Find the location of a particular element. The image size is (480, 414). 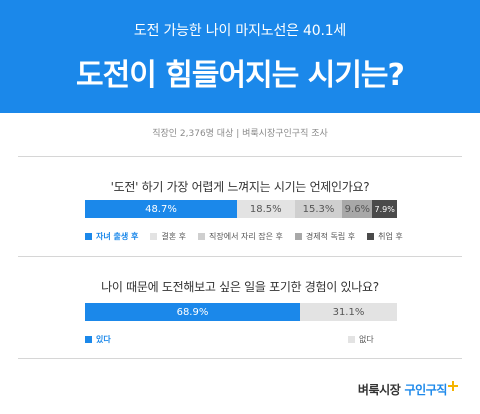

legend-label: 결혼 후 is located at coordinates (173, 236).